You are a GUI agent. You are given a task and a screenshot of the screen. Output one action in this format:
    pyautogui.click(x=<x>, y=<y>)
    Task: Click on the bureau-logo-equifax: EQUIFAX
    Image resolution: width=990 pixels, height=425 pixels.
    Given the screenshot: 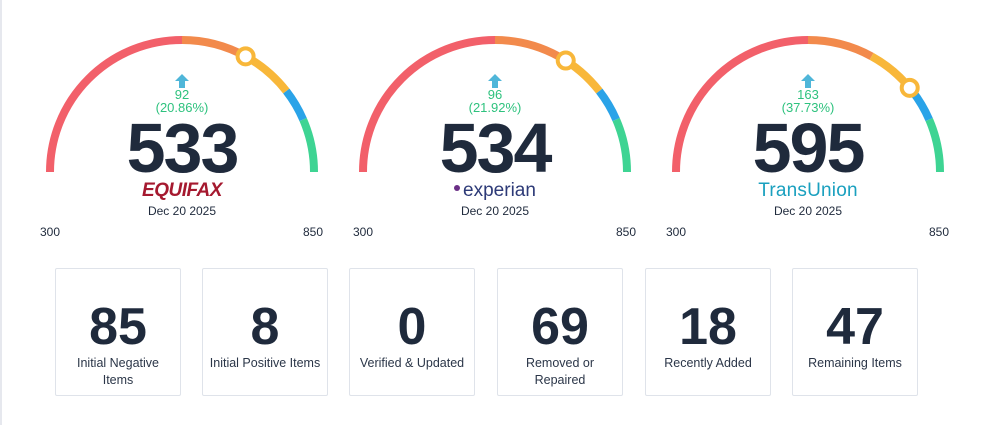 What is the action you would take?
    pyautogui.click(x=182, y=190)
    